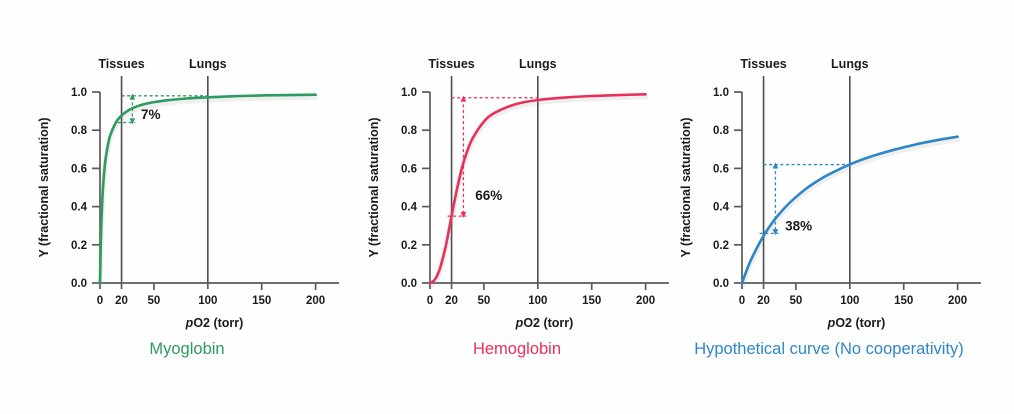 The image size is (1014, 414). What do you see at coordinates (162, 109) in the screenshot?
I see `delta-annotation: 7%` at bounding box center [162, 109].